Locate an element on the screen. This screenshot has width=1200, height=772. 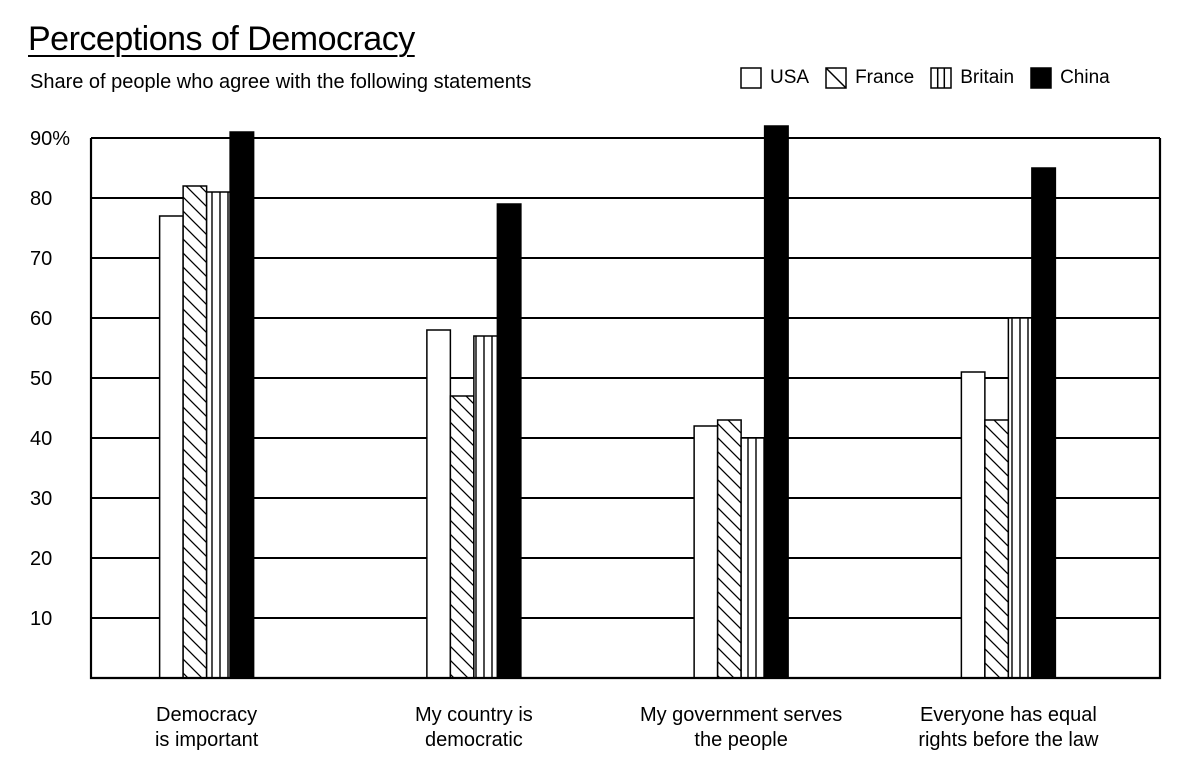
legend-swatch-china is located at coordinates (1041, 78).